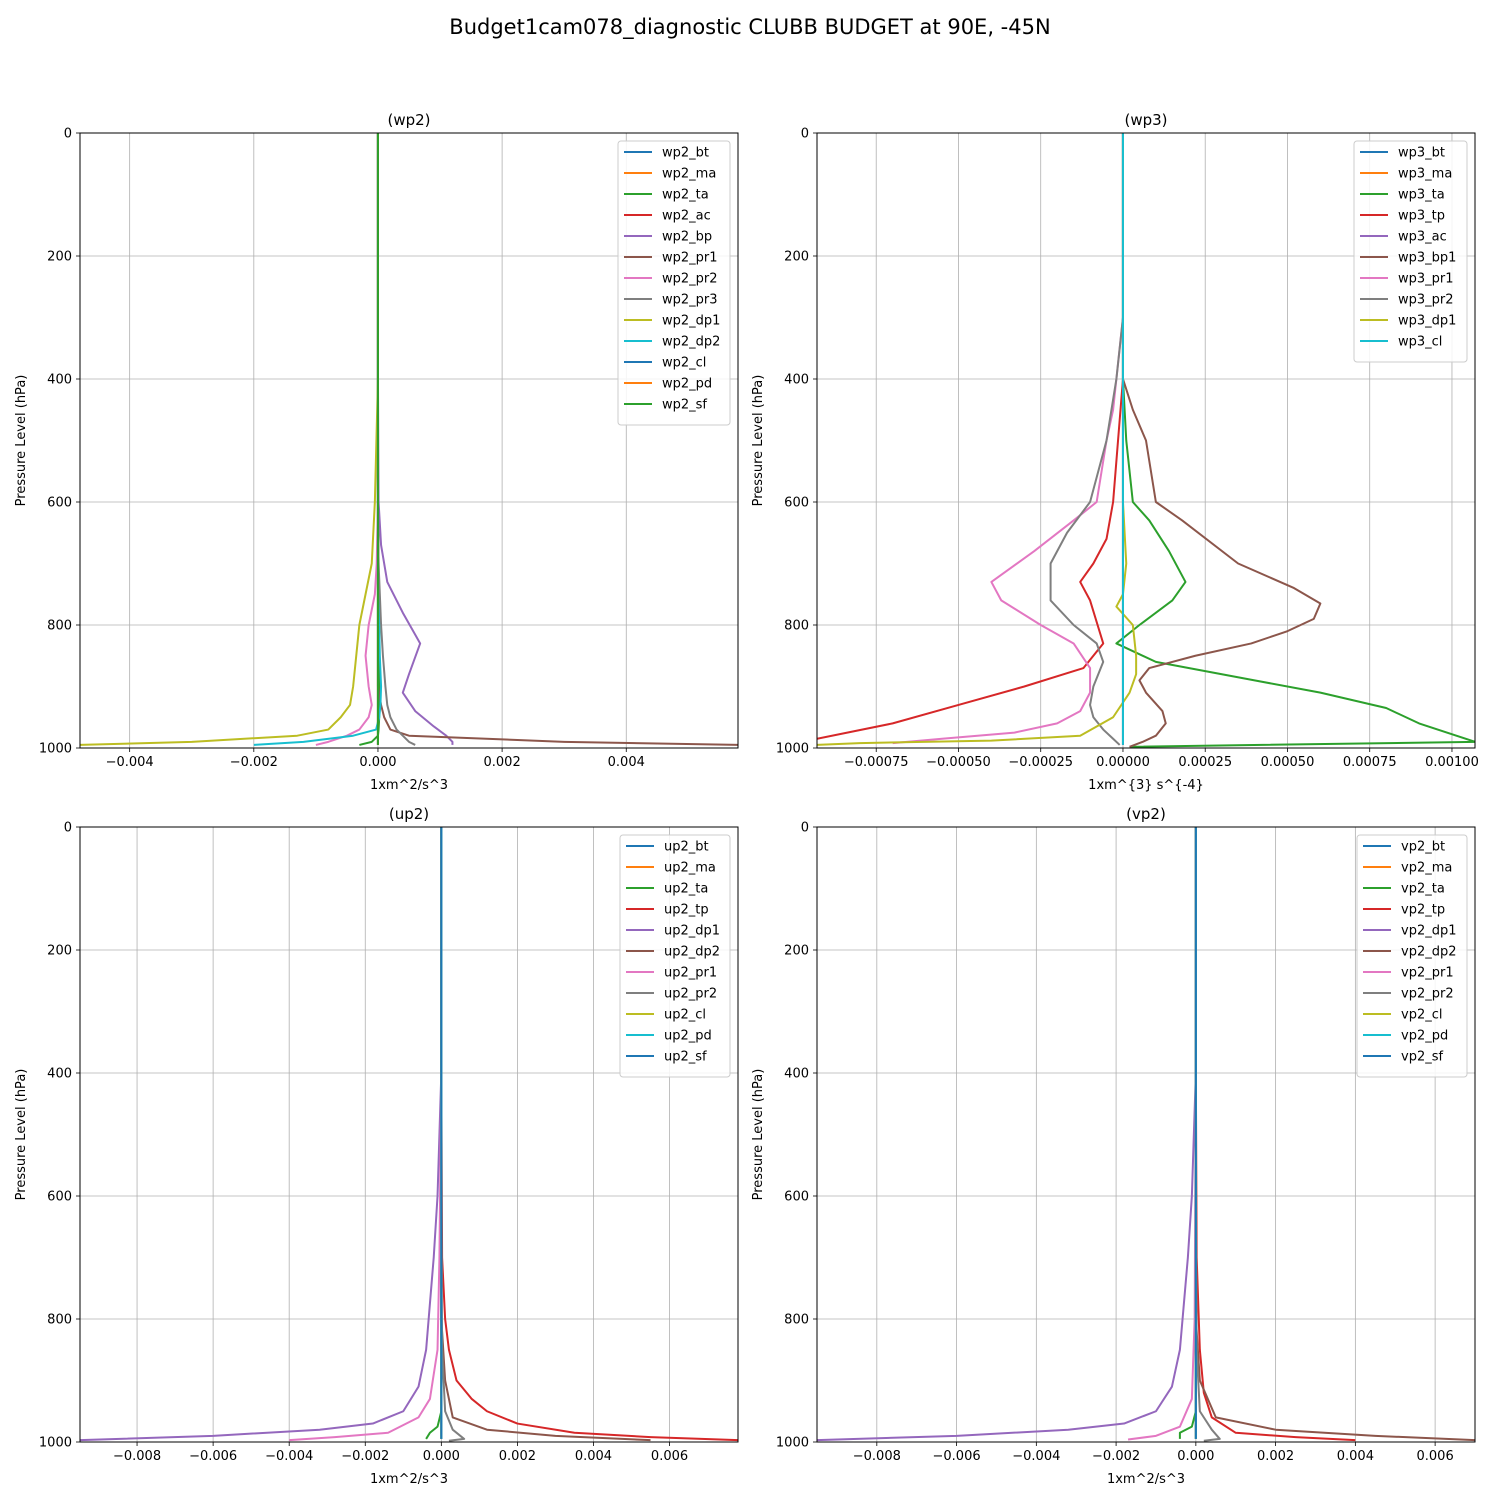 The width and height of the screenshot is (1500, 1500). I want to click on legend-label: wp2_bp, so click(687, 237).